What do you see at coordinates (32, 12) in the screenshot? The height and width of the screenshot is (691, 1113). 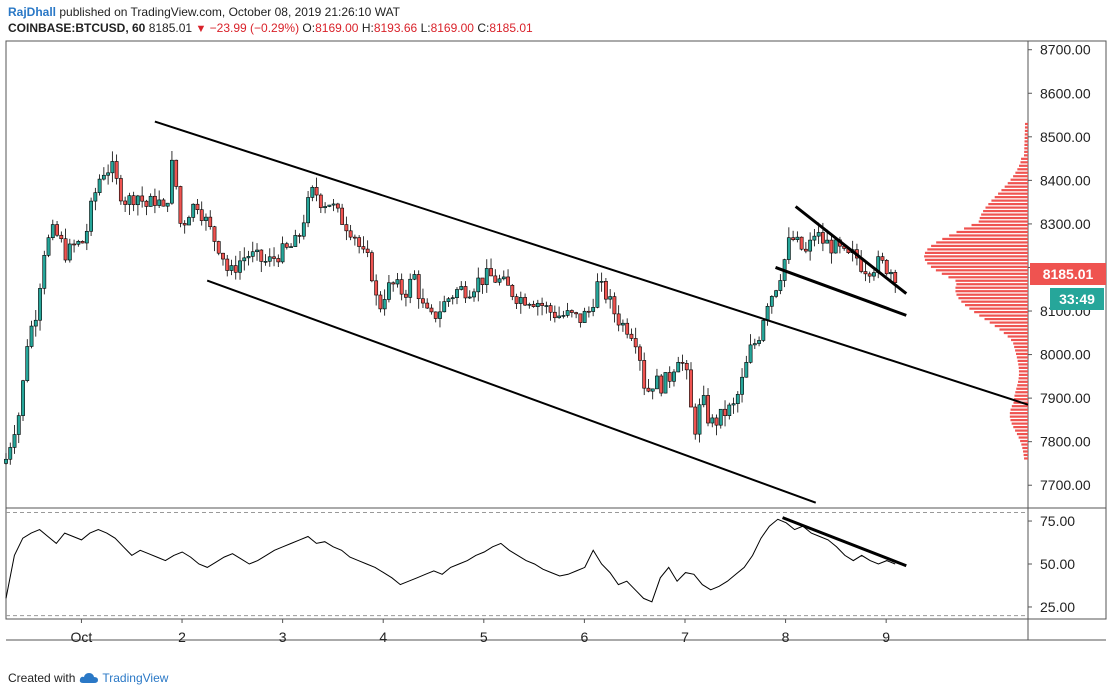 I see `author-name: RajDhall` at bounding box center [32, 12].